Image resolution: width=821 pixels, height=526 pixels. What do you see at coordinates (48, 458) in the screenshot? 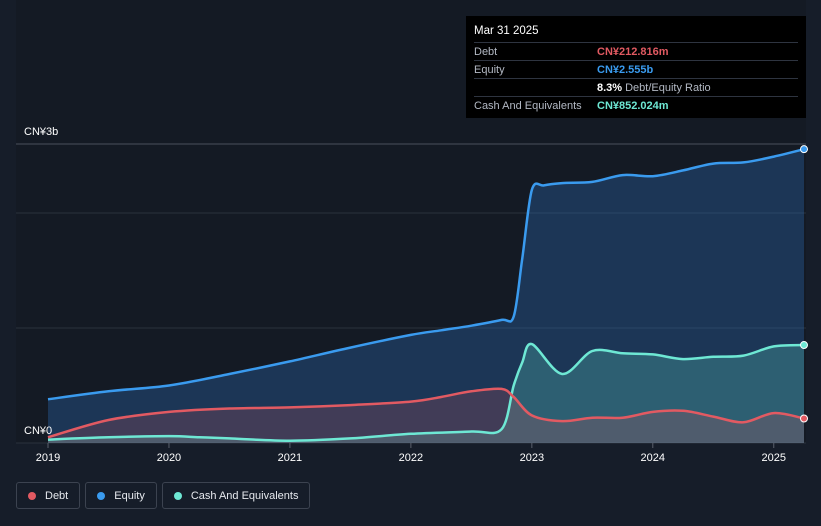
I see `x-tick-label: 2019` at bounding box center [48, 458].